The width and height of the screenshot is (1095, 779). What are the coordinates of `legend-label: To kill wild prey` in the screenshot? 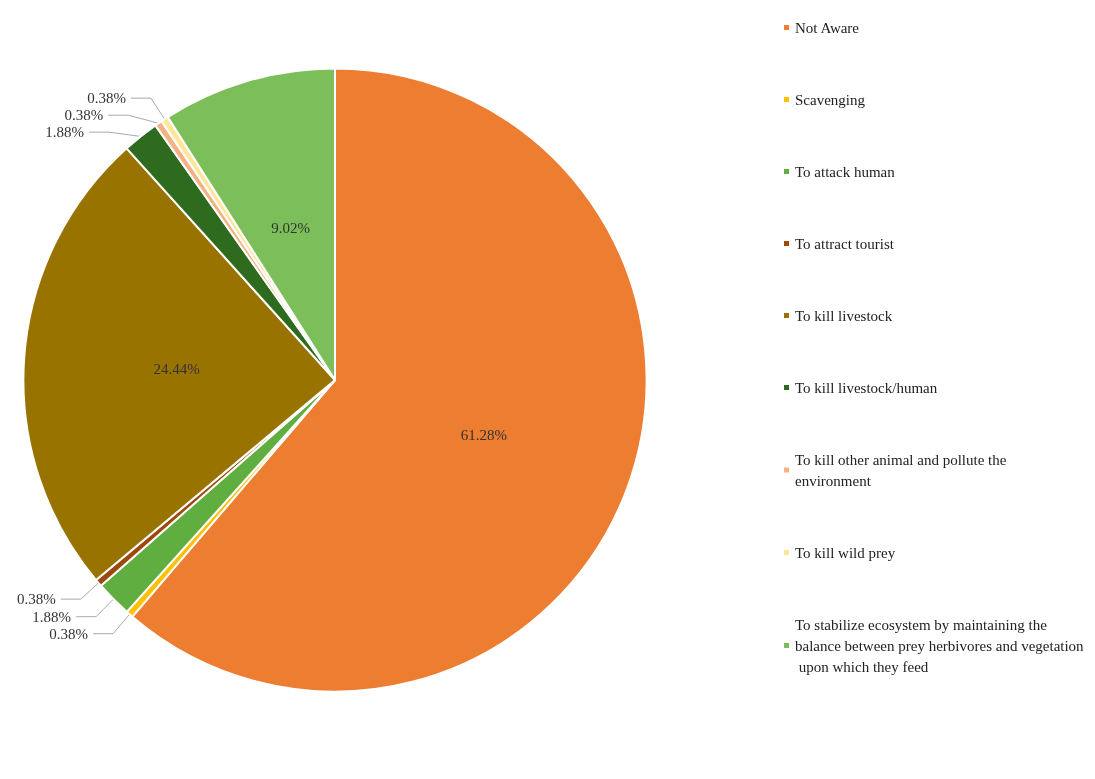 It's located at (845, 552).